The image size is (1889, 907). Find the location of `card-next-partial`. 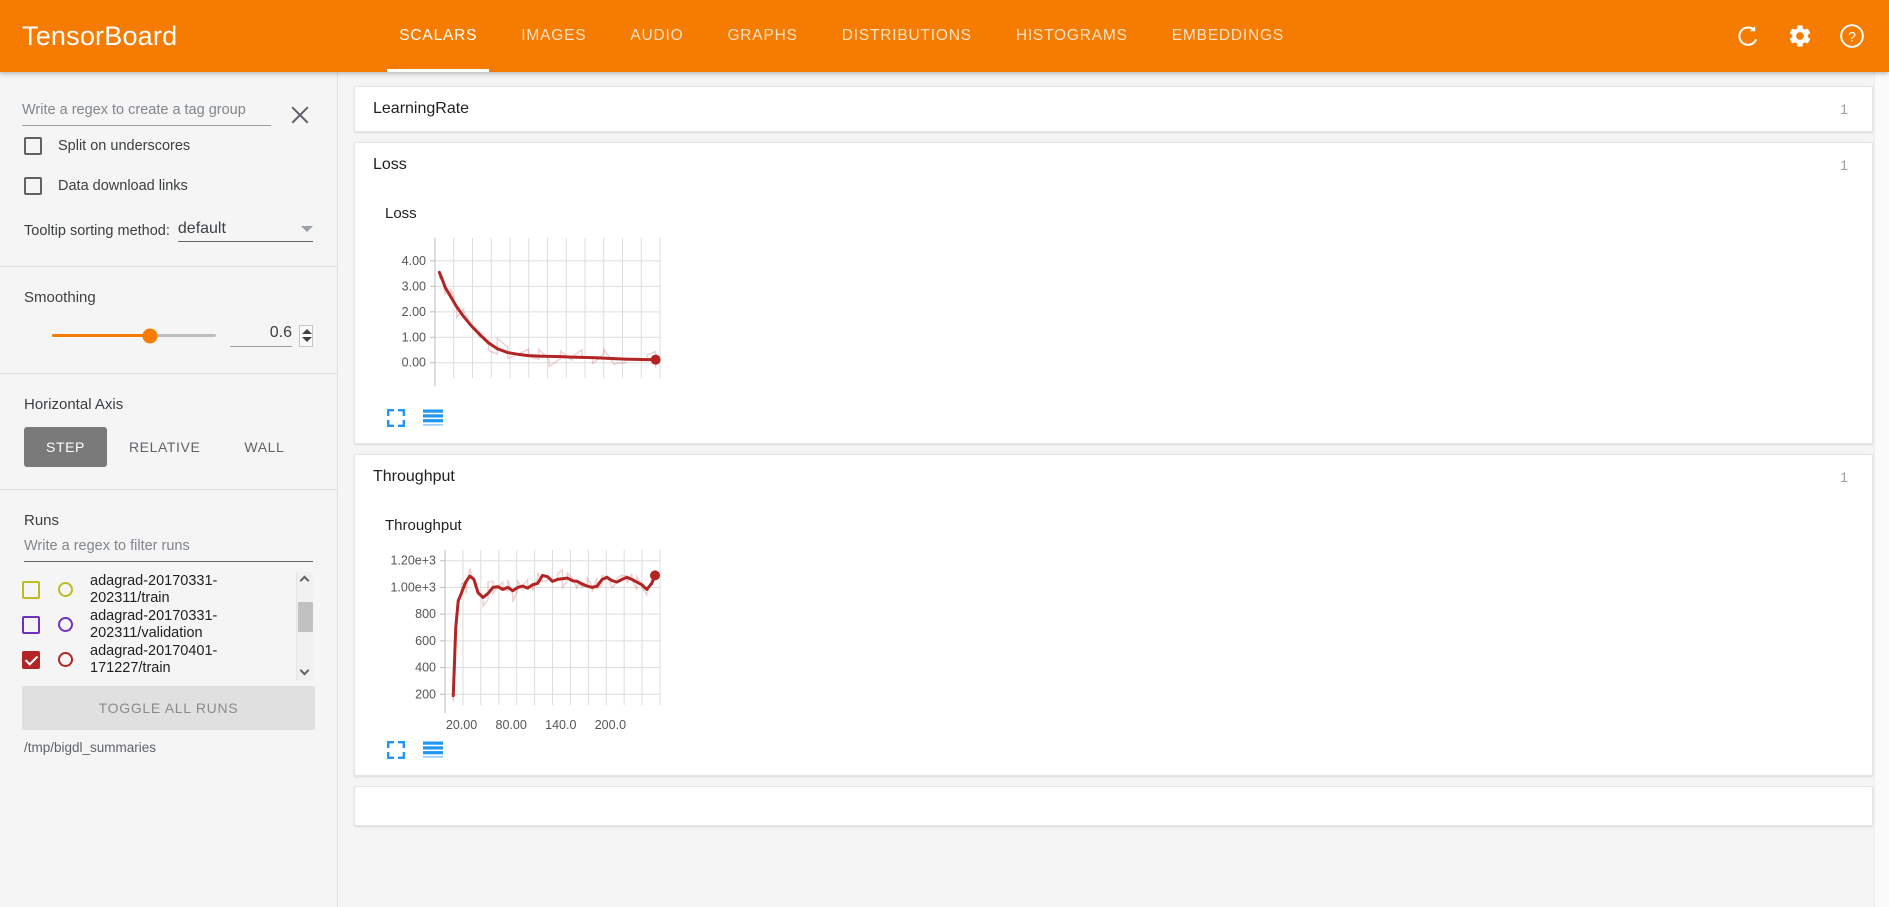

card-next-partial is located at coordinates (1113, 806).